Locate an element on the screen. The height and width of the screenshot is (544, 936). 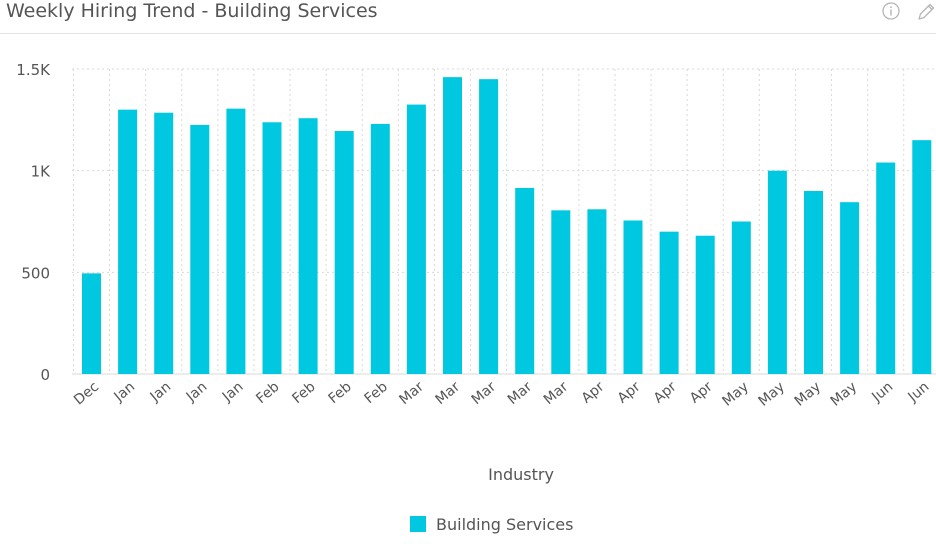
legend: Building Services is located at coordinates (491, 524).